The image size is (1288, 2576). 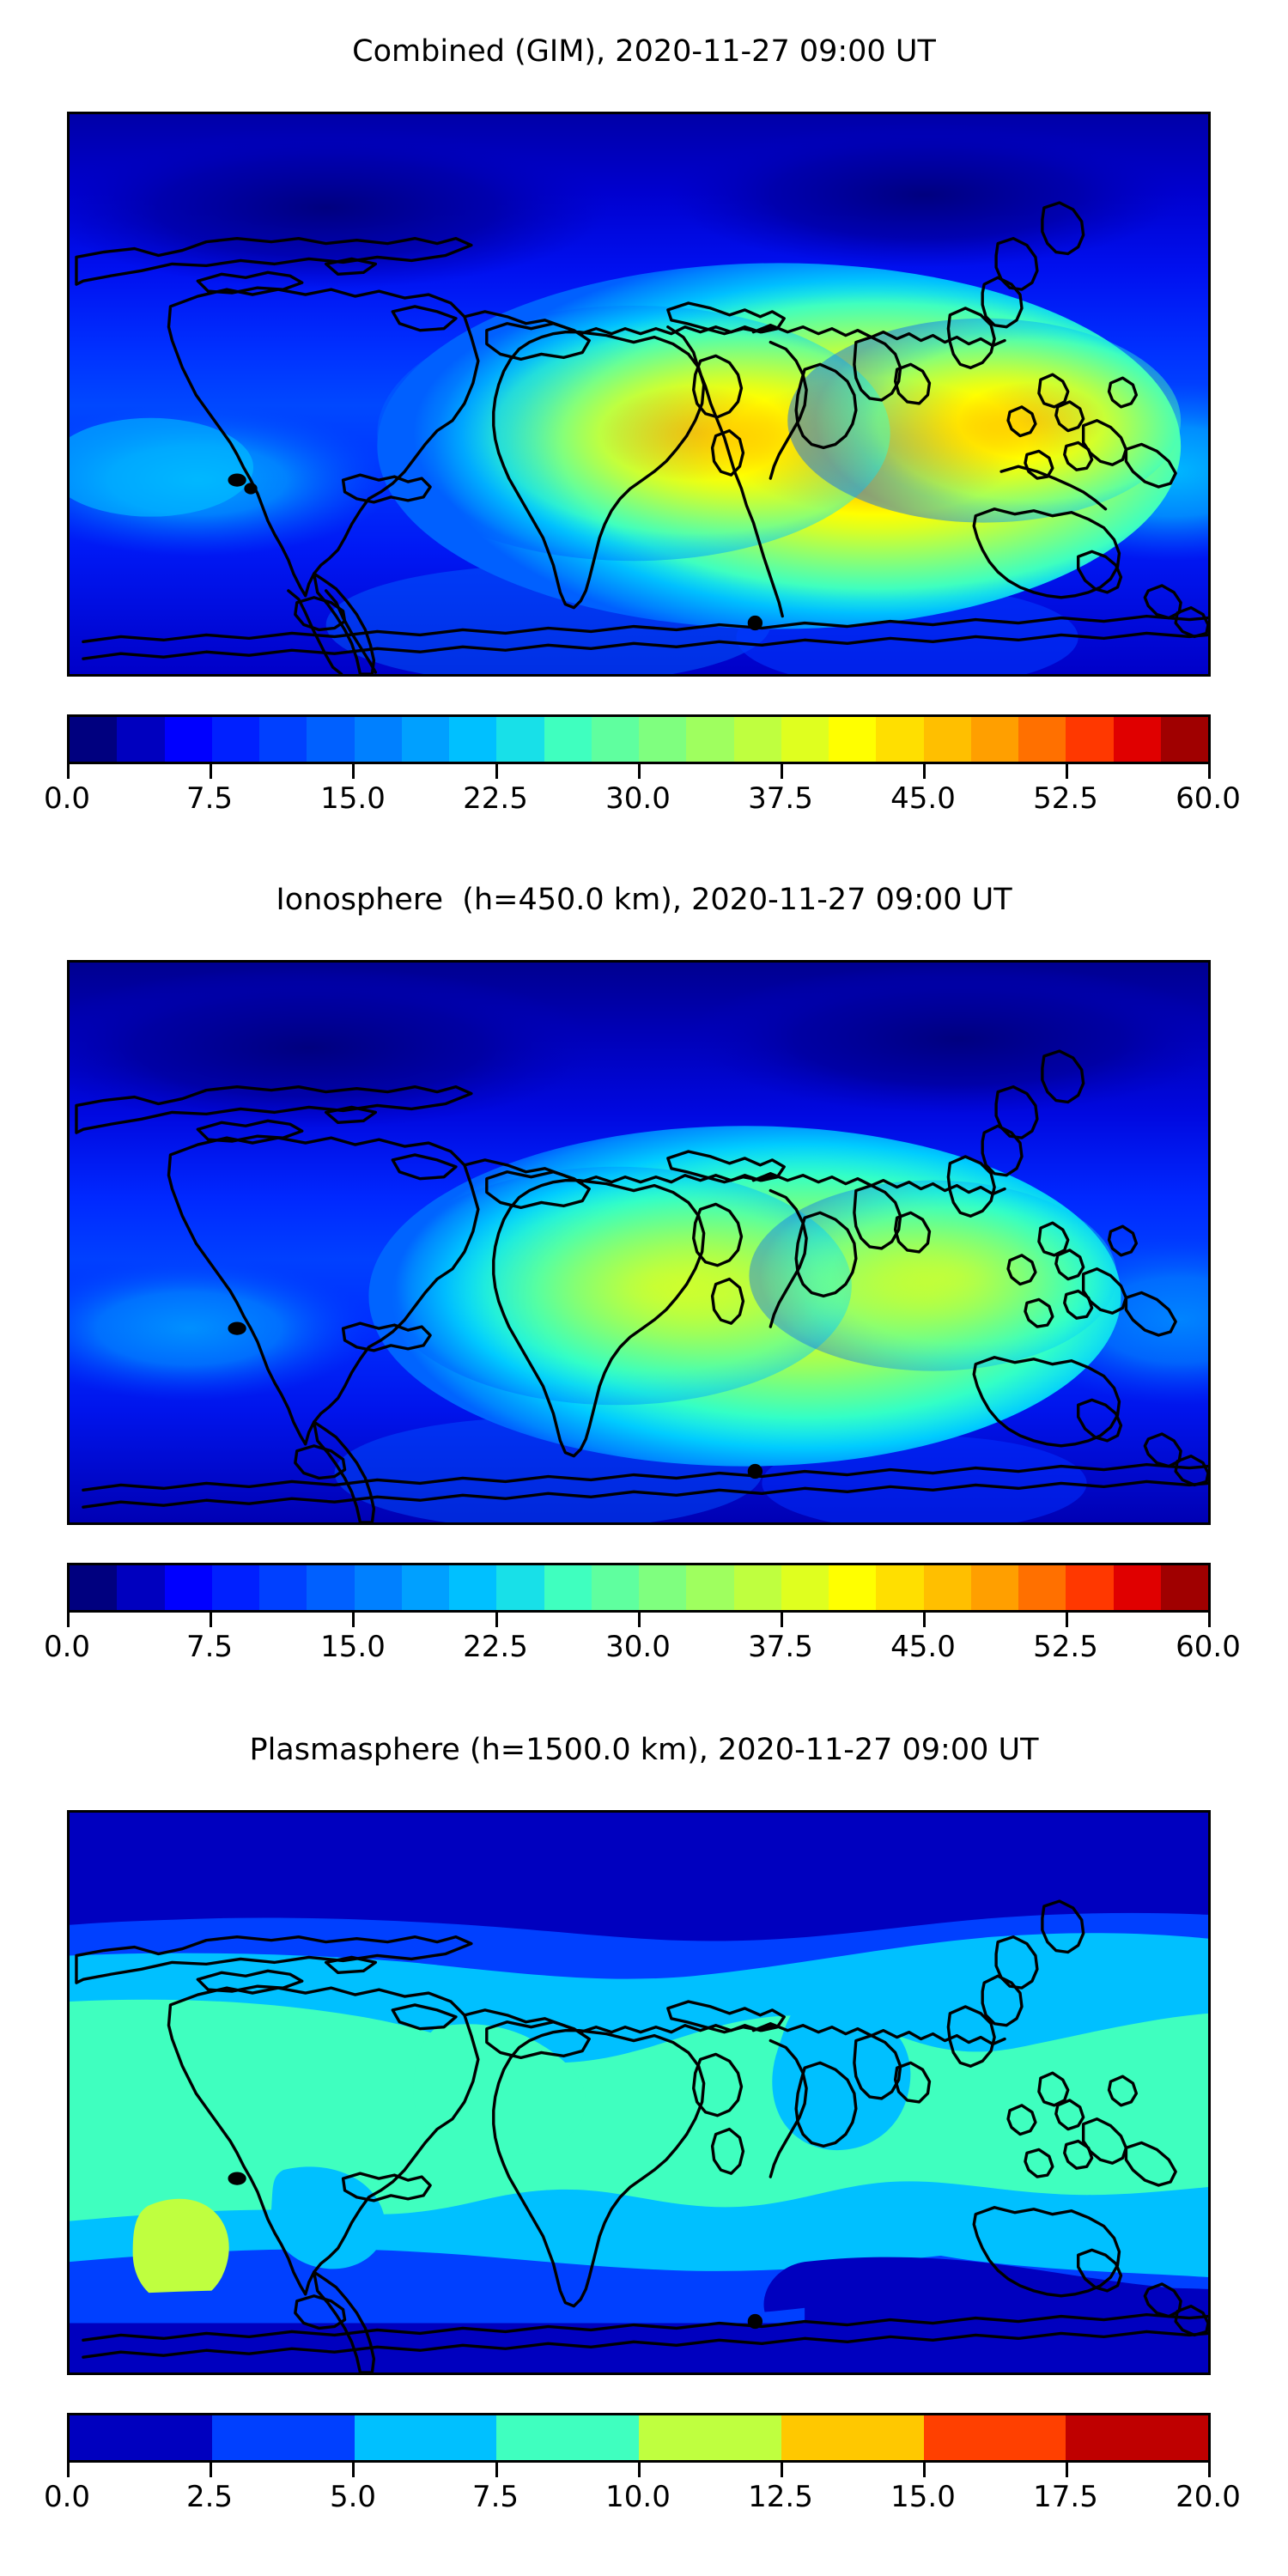 I want to click on colorbar-labels-plasmasphere: 0.0 2.5 5.0 7.5 10.0 12.5 15.0 17.5 20.0, so click(x=644, y=2499).